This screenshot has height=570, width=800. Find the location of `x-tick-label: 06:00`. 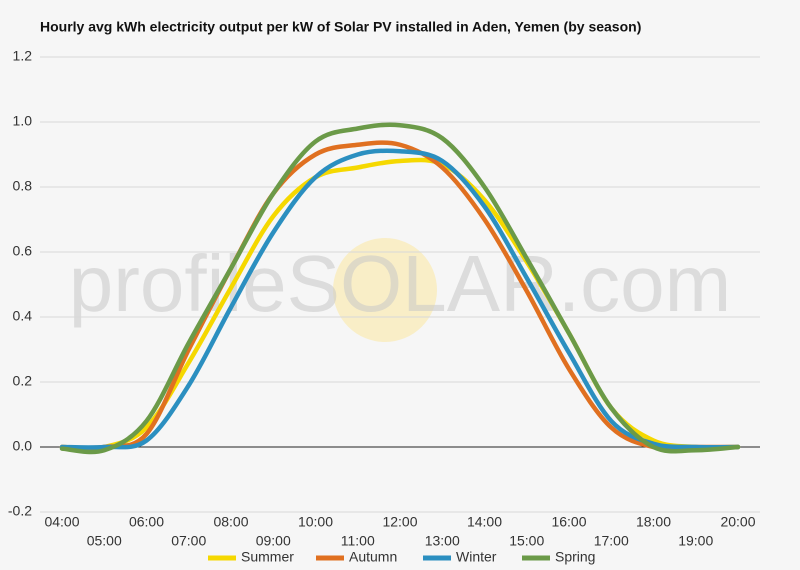

x-tick-label: 06:00 is located at coordinates (146, 522).